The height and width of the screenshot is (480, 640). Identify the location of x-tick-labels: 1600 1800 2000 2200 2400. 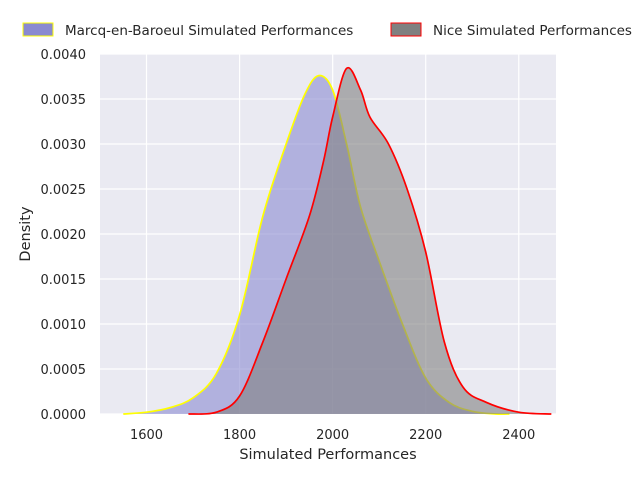
(332, 435).